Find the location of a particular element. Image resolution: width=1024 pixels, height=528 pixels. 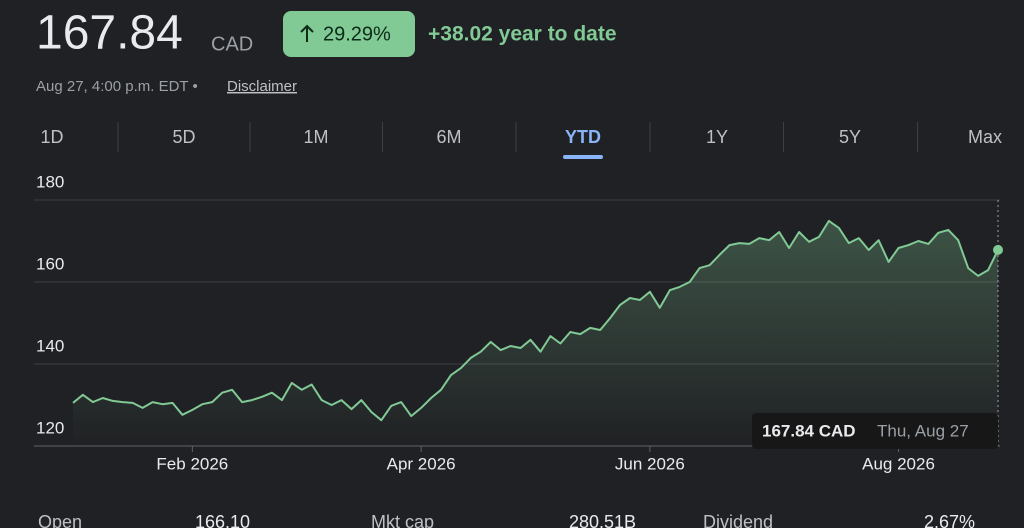

stats-row: Open 166.10 Mkt cap 280.51B Dividend 2.67% is located at coordinates (506, 520).